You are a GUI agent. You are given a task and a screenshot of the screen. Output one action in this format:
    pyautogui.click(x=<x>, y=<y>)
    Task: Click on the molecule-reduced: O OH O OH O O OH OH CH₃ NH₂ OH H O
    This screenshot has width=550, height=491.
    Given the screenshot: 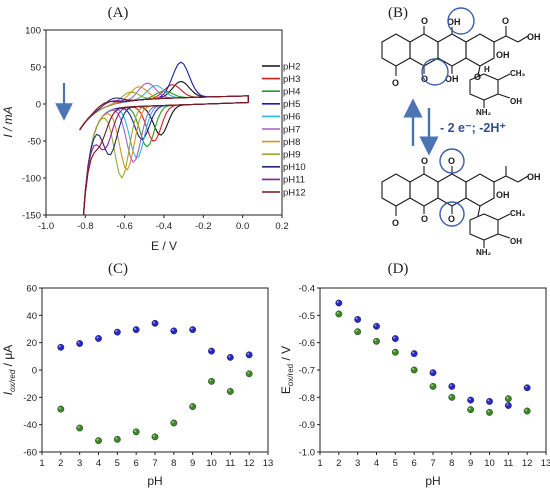 What is the action you would take?
    pyautogui.click(x=461, y=62)
    